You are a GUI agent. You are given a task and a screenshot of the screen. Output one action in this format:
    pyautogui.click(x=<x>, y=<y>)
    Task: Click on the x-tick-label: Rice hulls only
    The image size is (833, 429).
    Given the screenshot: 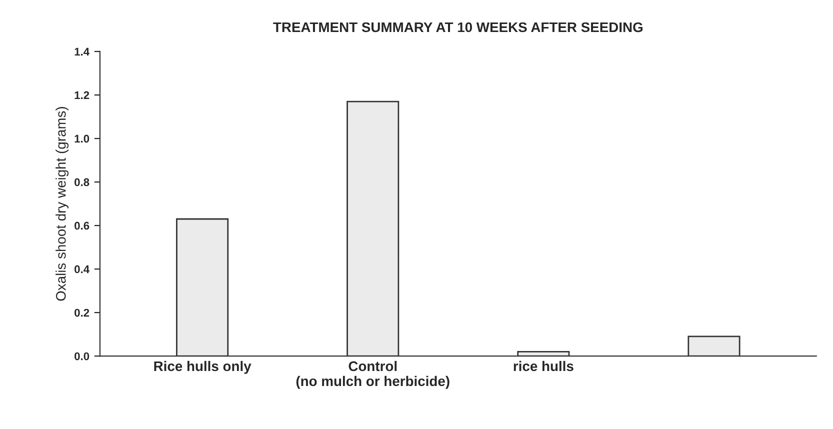 What is the action you would take?
    pyautogui.click(x=203, y=367)
    